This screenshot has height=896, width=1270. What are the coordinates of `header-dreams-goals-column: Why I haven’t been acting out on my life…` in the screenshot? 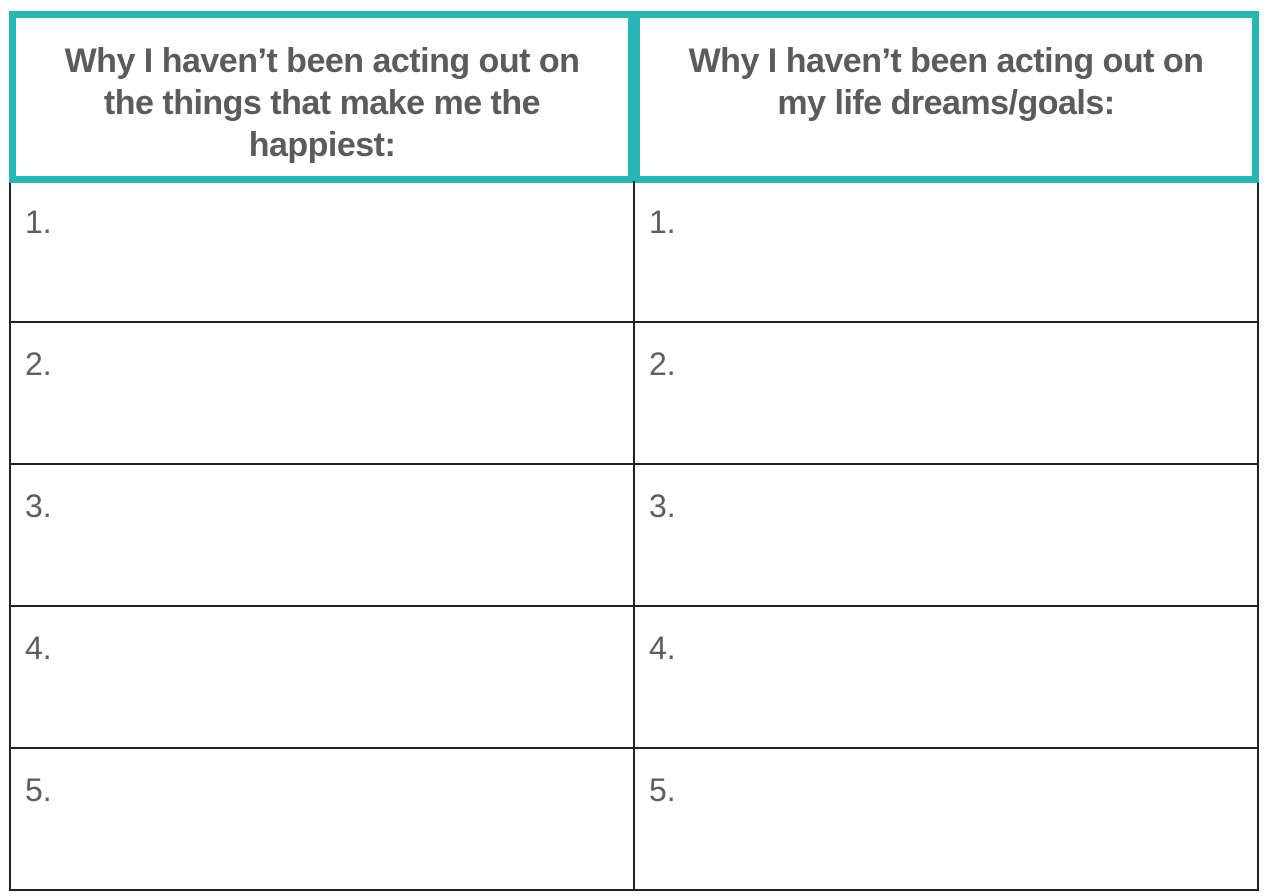 It's located at (946, 97).